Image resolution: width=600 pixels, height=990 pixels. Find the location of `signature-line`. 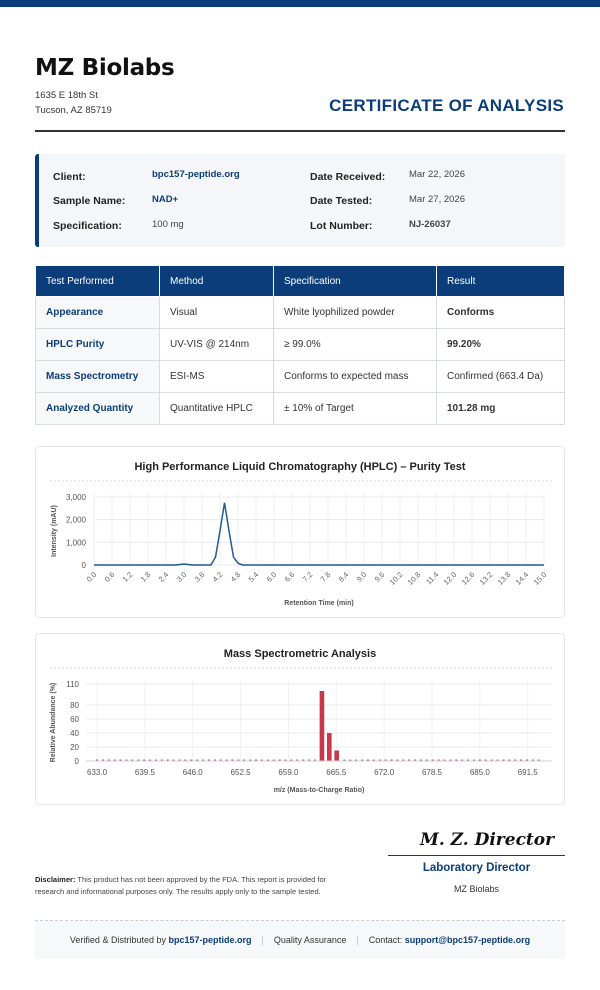

signature-line is located at coordinates (476, 855).